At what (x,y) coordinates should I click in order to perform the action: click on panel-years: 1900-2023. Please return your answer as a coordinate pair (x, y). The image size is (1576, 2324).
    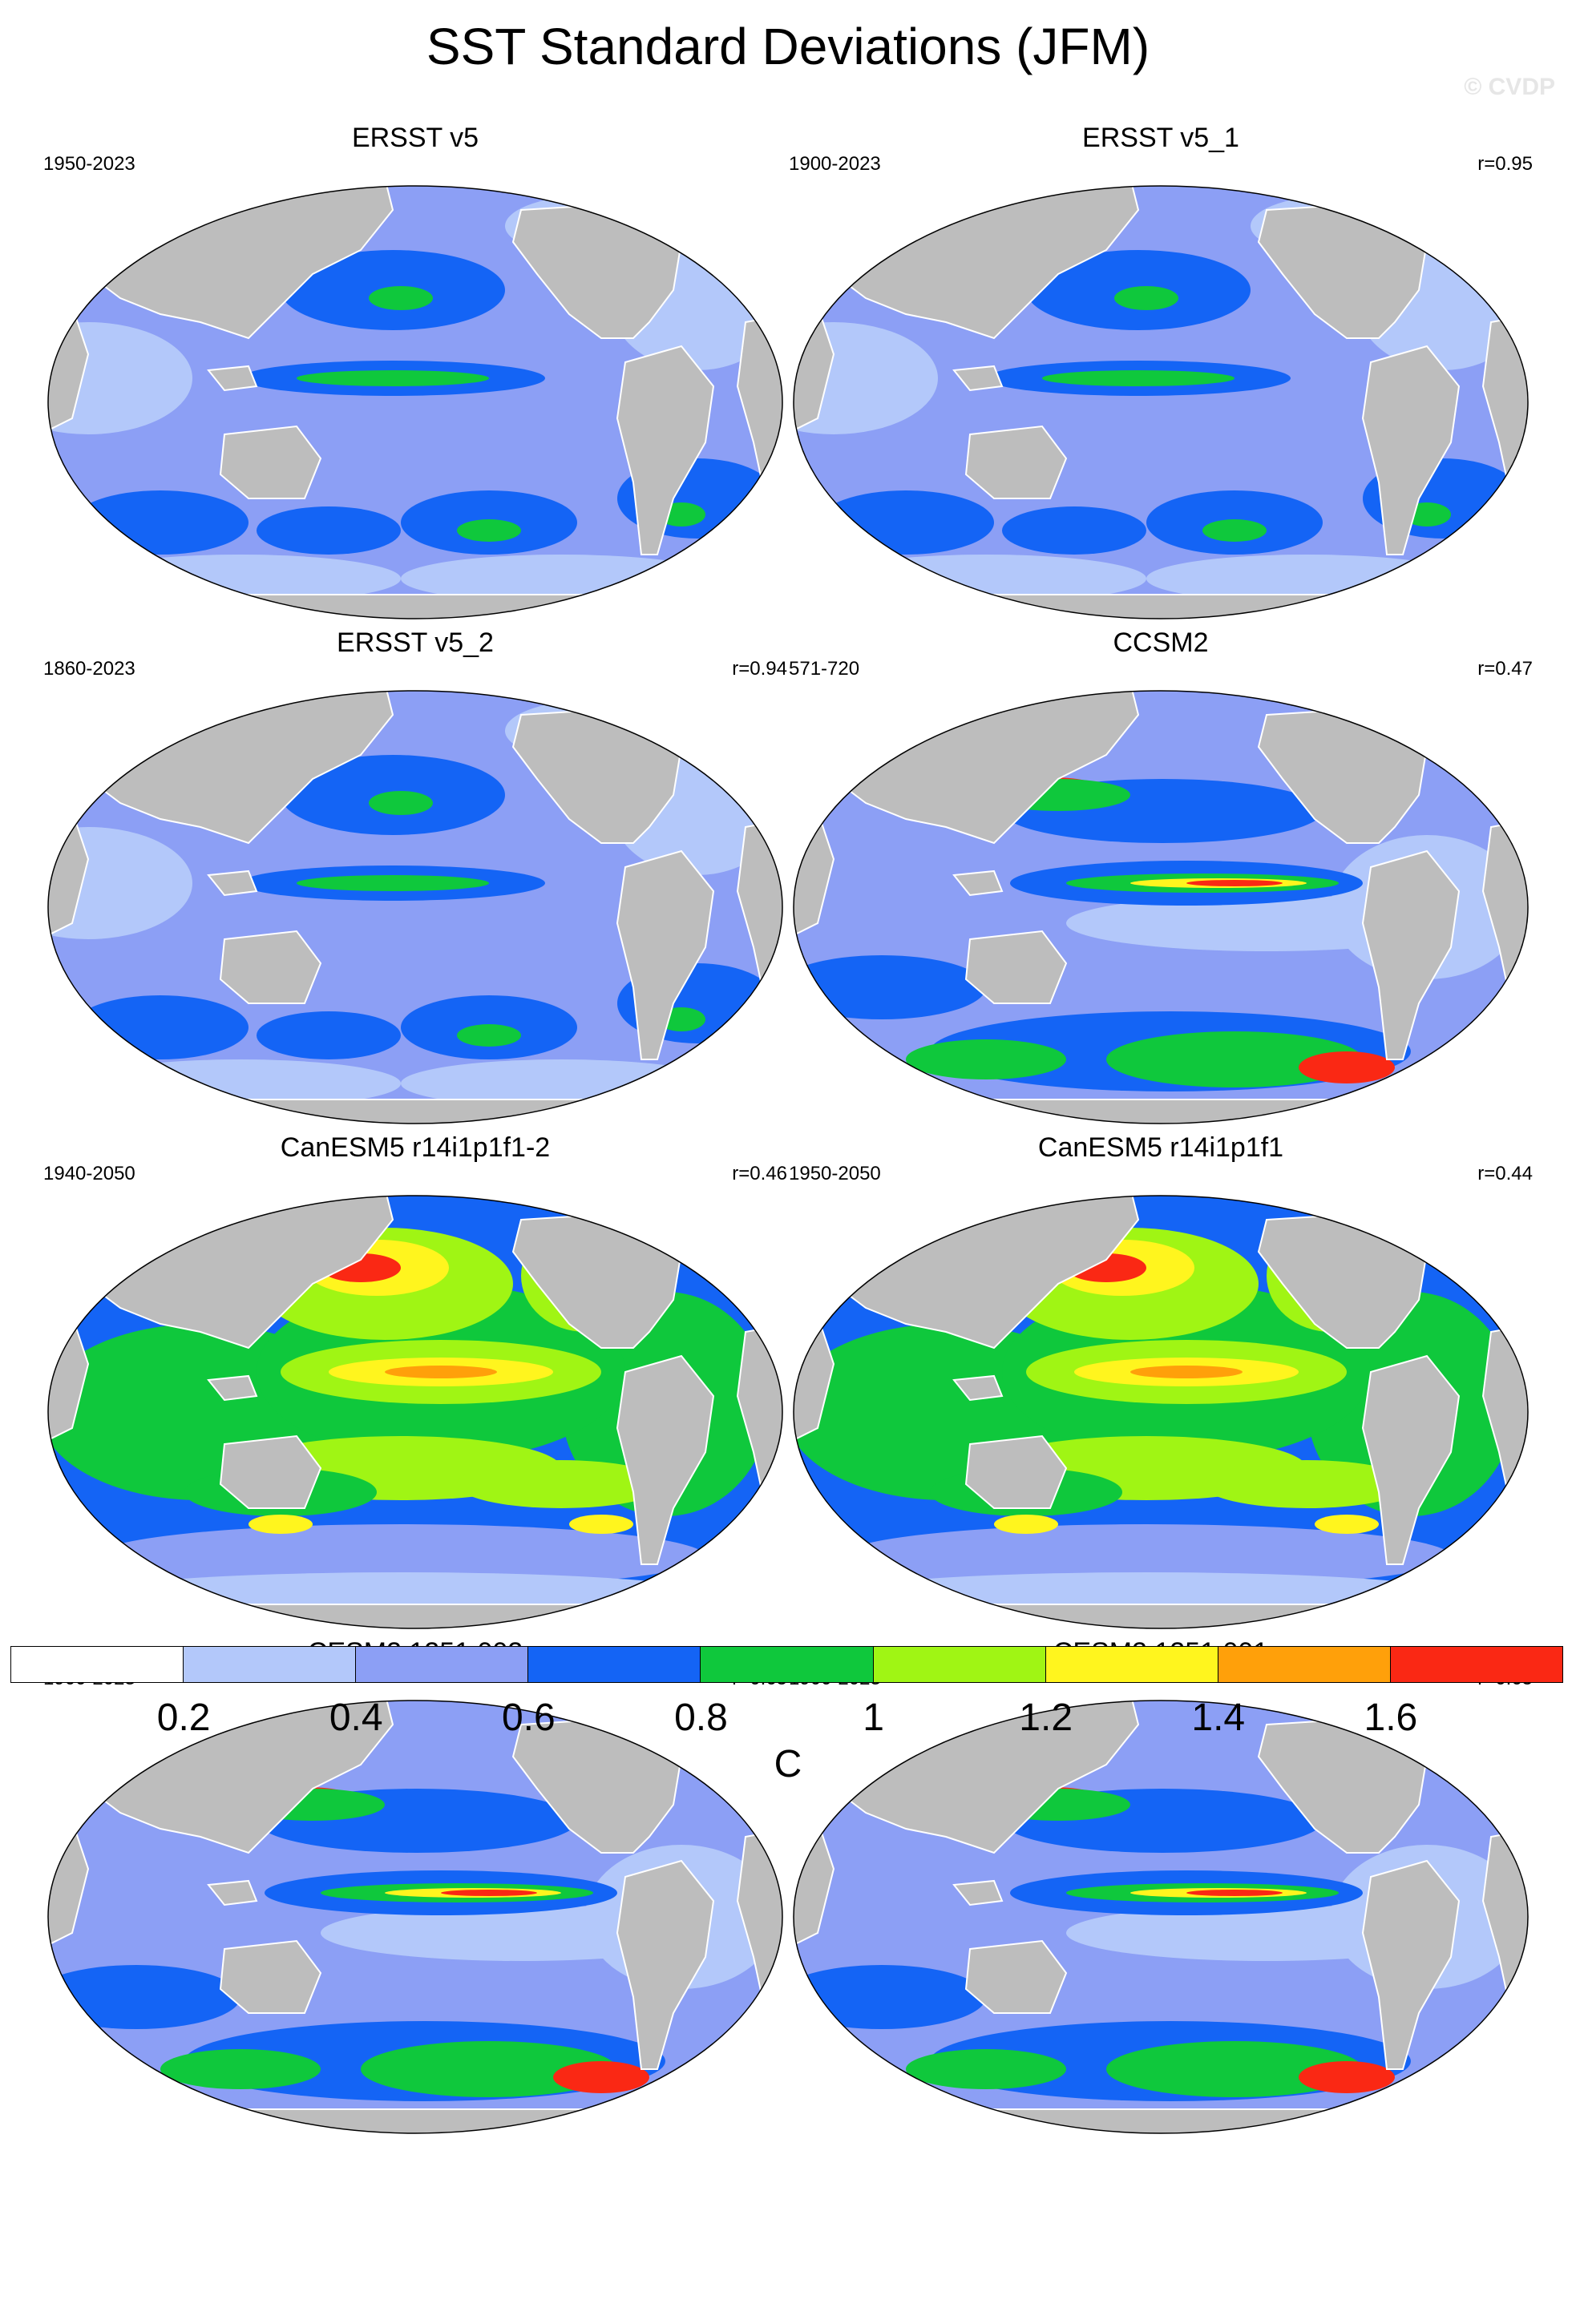
    Looking at the image, I should click on (835, 164).